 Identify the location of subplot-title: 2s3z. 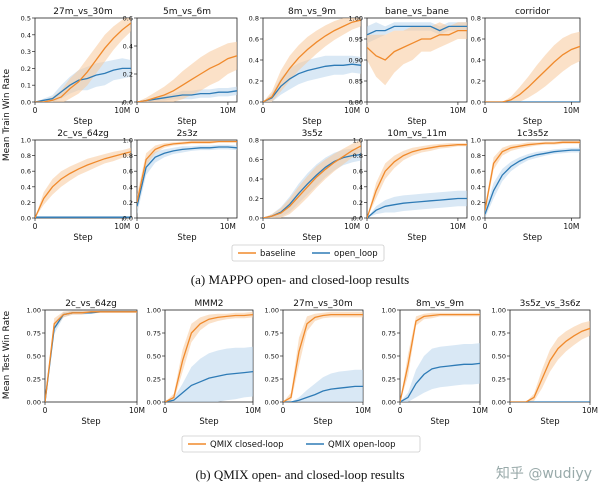
(187, 134).